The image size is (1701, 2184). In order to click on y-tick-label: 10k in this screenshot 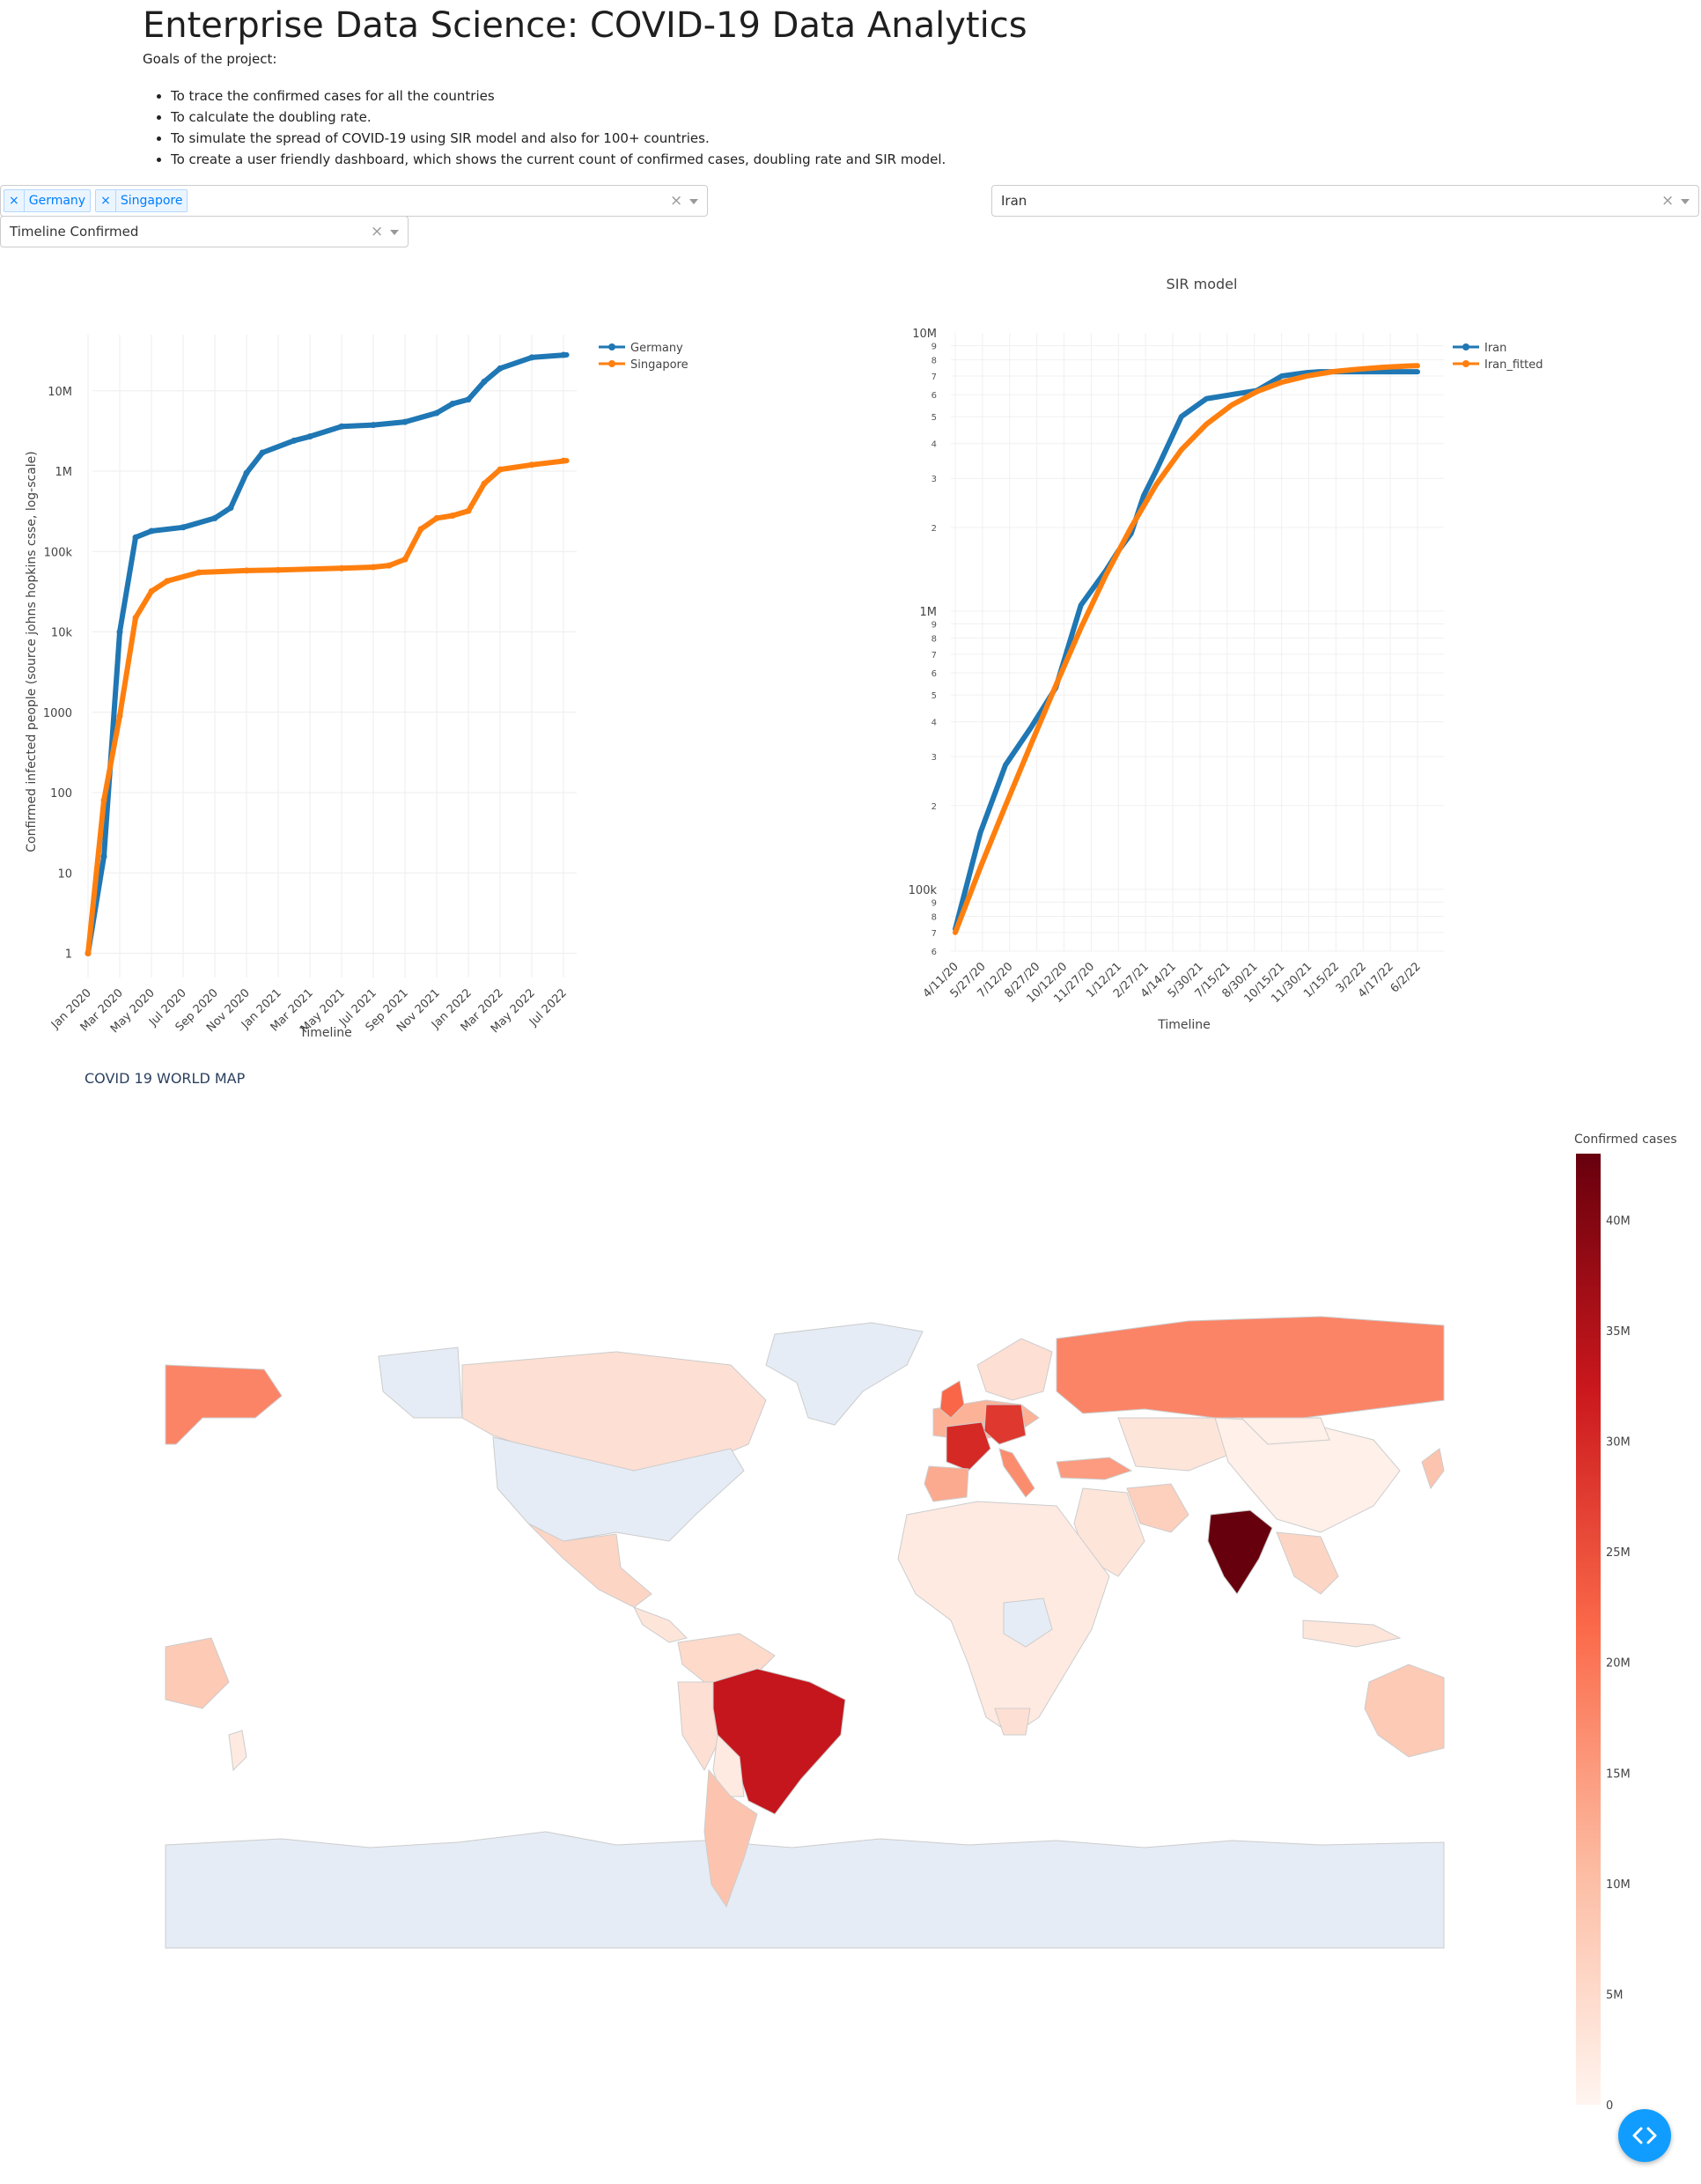, I will do `click(62, 633)`.